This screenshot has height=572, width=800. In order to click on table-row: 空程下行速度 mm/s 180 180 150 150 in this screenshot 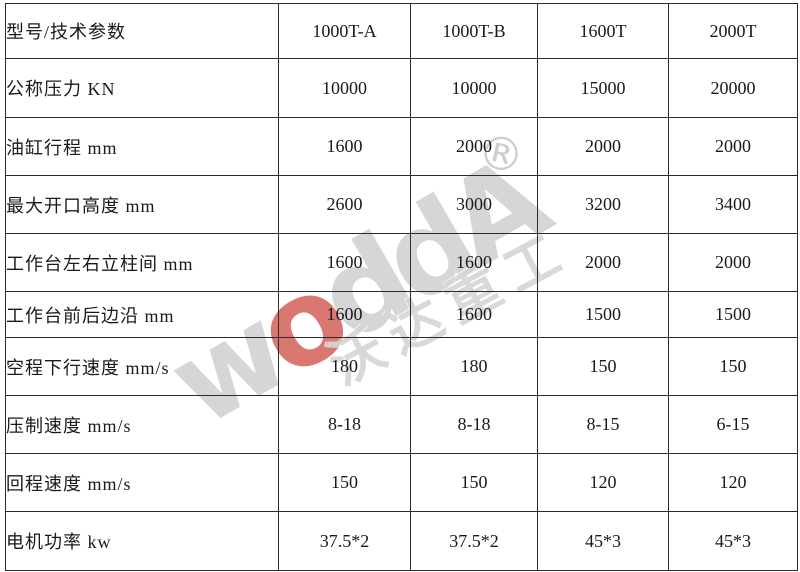, I will do `click(401, 366)`.